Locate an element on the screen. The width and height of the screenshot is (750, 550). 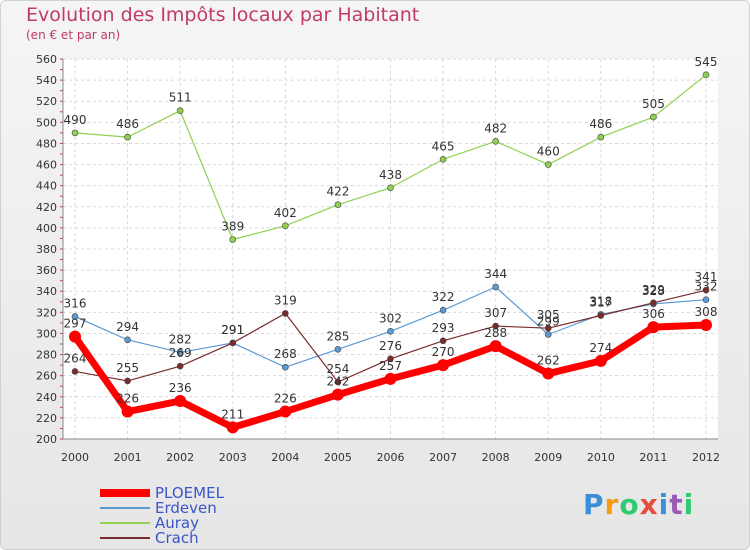
x-tick-label: 2010 is located at coordinates (601, 457).